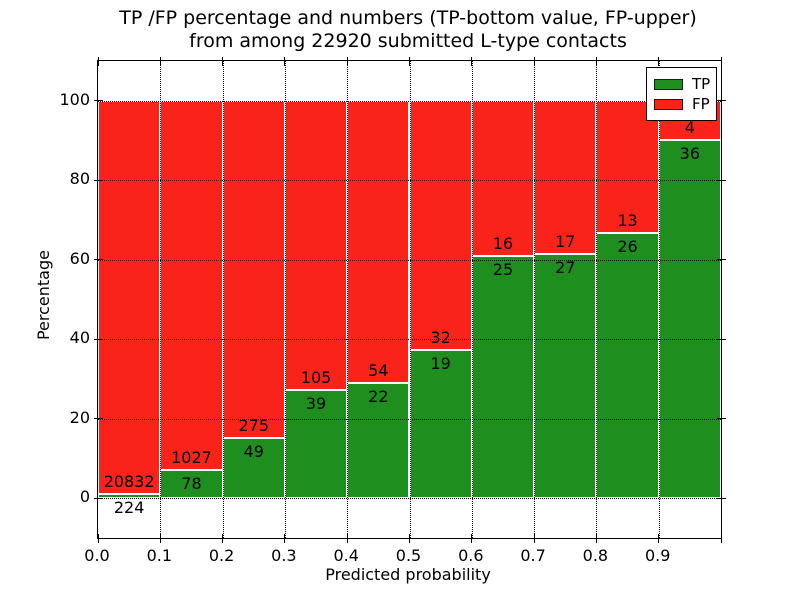 Image resolution: width=800 pixels, height=600 pixels. What do you see at coordinates (129, 481) in the screenshot?
I see `fp-count-label: 20832` at bounding box center [129, 481].